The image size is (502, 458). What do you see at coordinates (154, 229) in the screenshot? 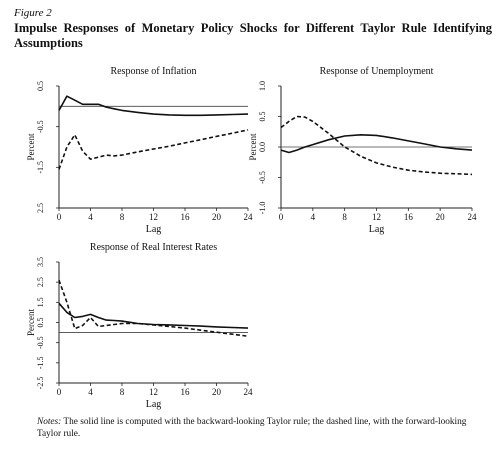
I see `chart1-x-axis-label: Lag` at bounding box center [154, 229].